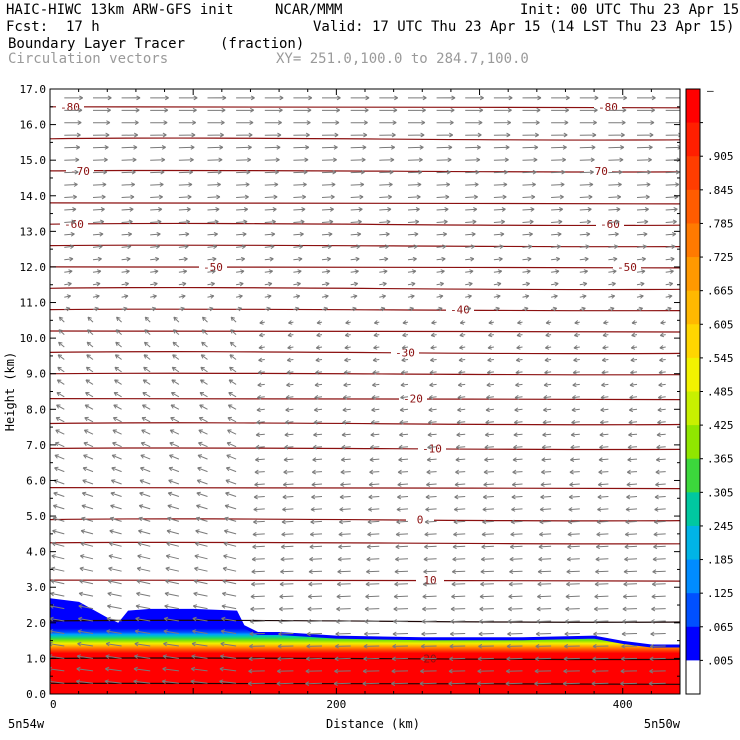 The image size is (740, 740). Describe the element at coordinates (33, 338) in the screenshot. I see `y-tick-label: 10.0` at that location.